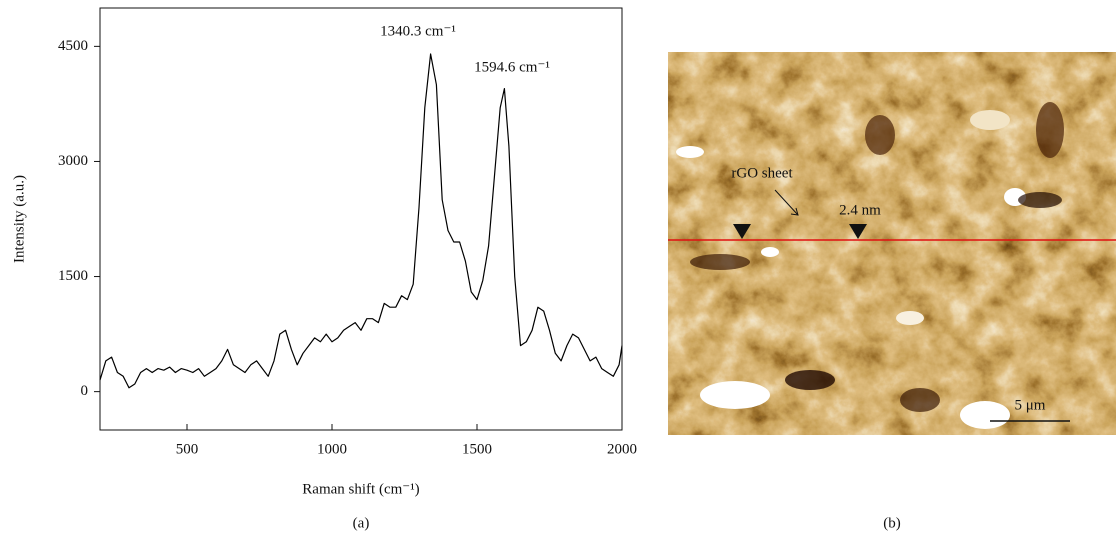  What do you see at coordinates (622, 449) in the screenshot?
I see `x-tick-label: 2000` at bounding box center [622, 449].